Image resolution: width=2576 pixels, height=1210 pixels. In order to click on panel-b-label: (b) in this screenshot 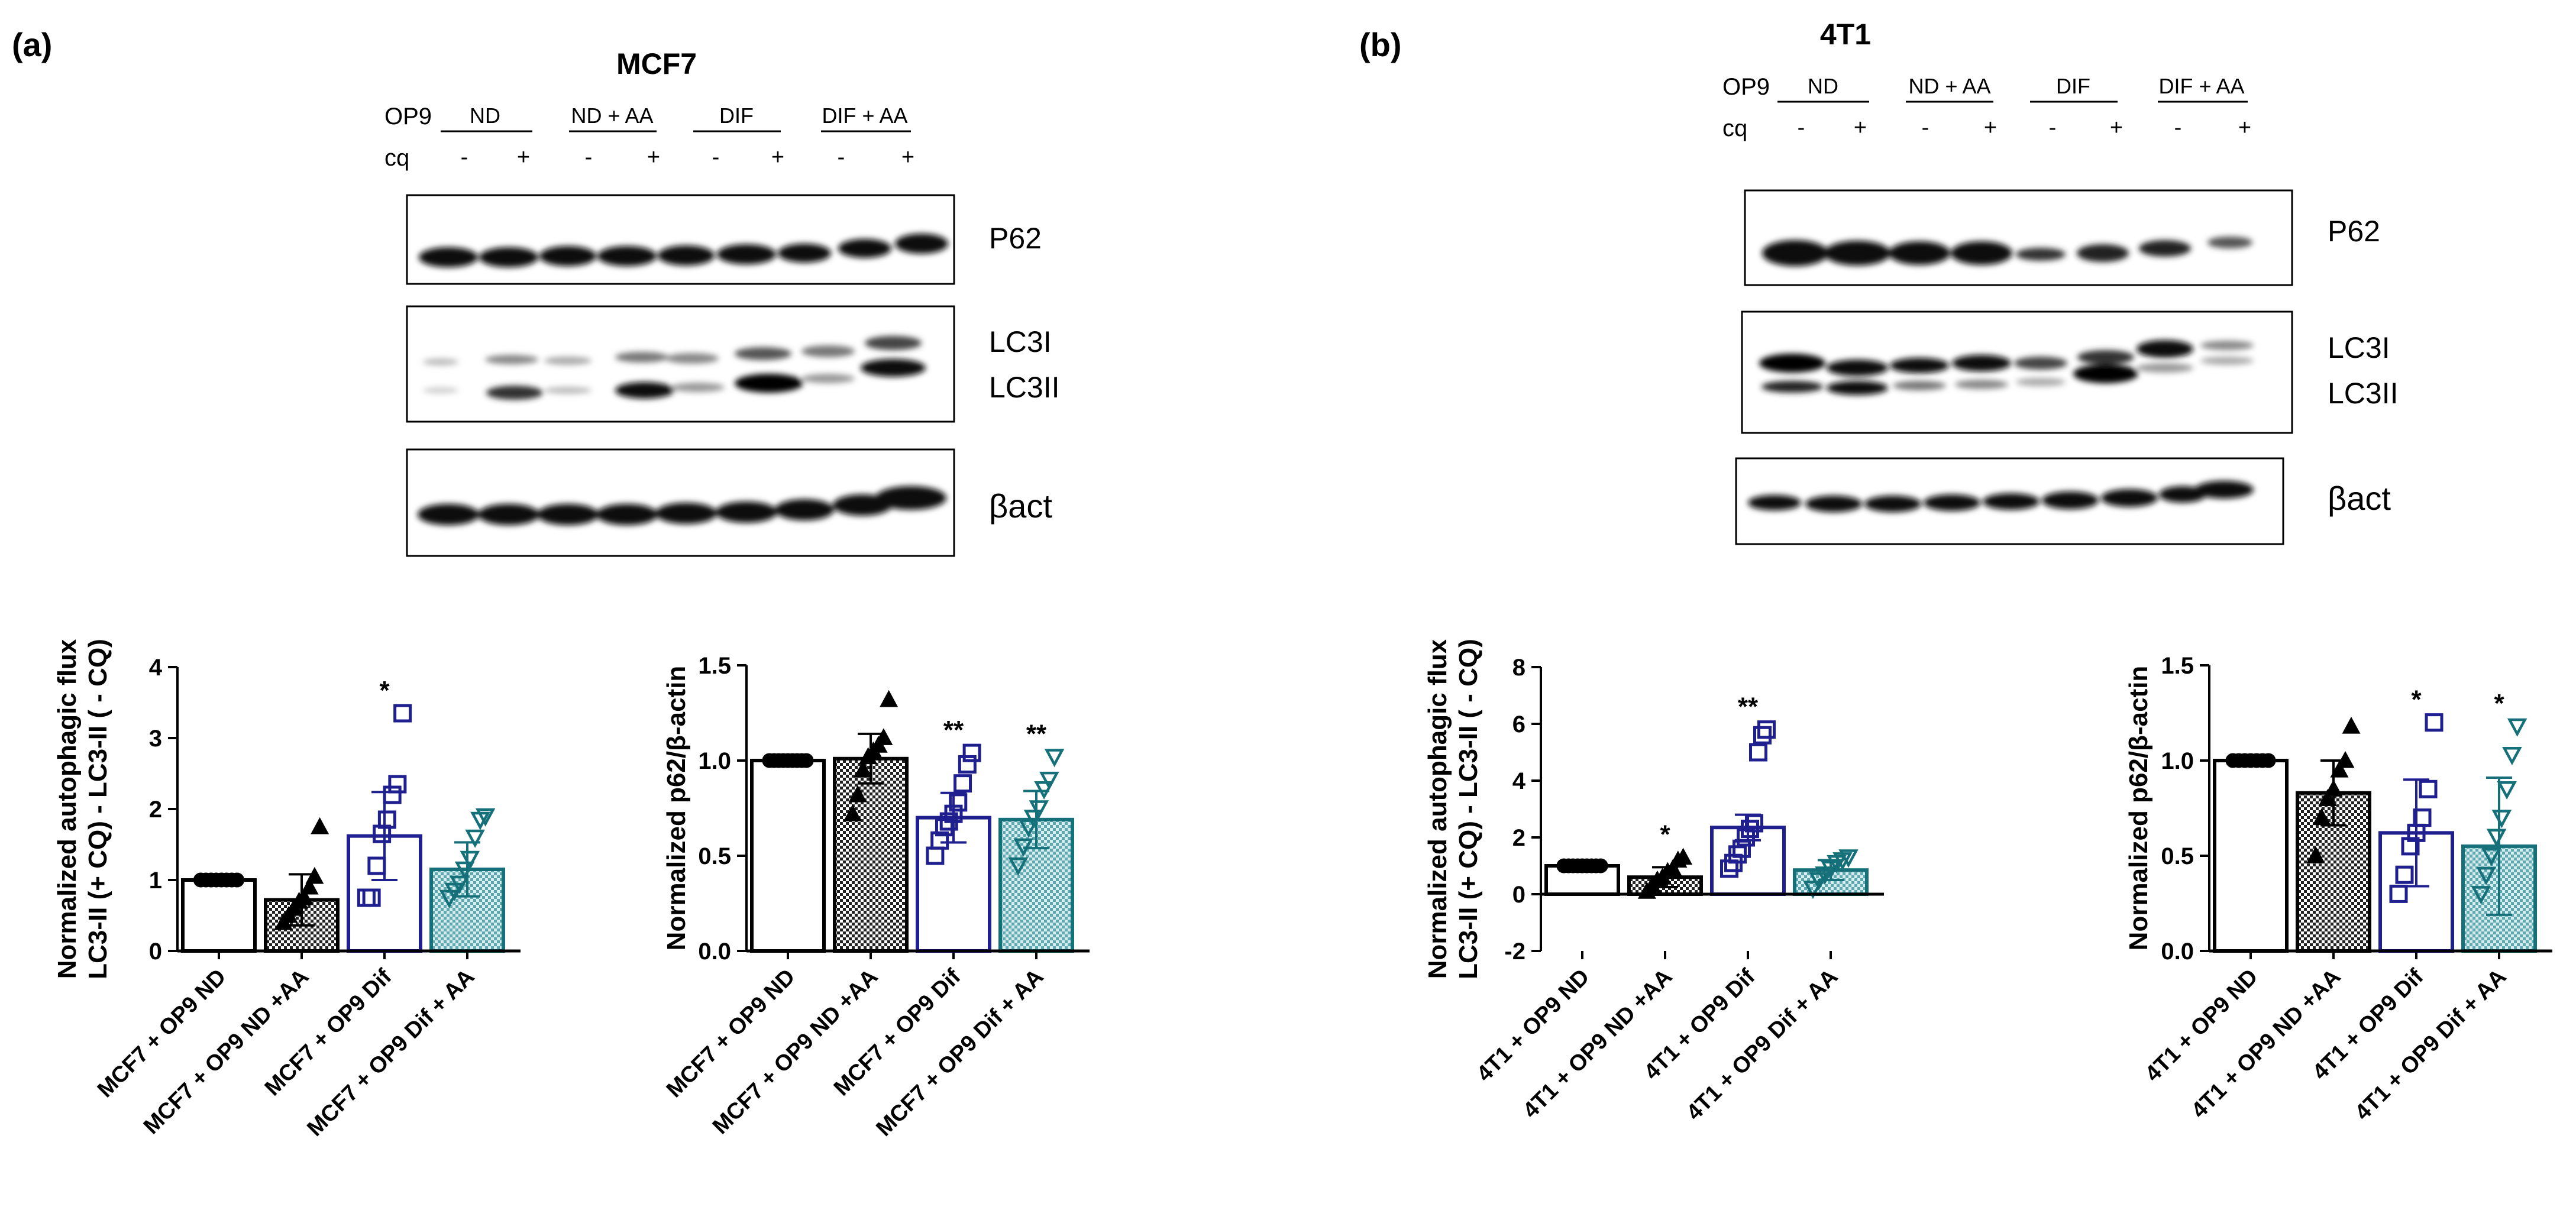, I will do `click(1380, 45)`.